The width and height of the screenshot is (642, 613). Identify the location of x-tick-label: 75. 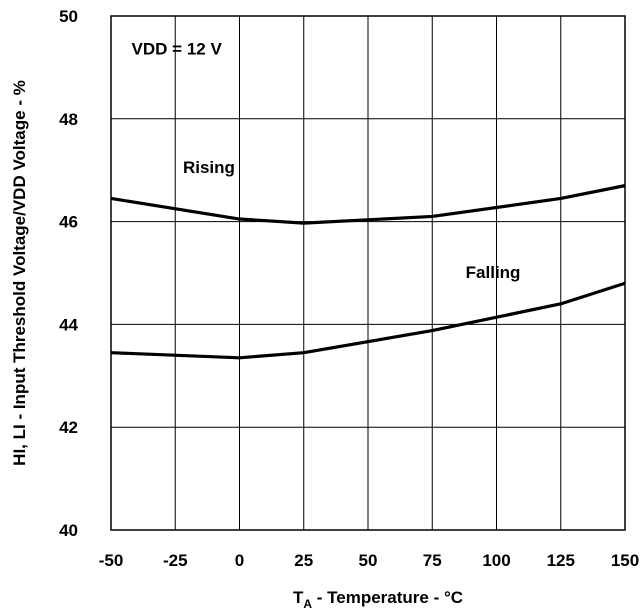
(432, 560).